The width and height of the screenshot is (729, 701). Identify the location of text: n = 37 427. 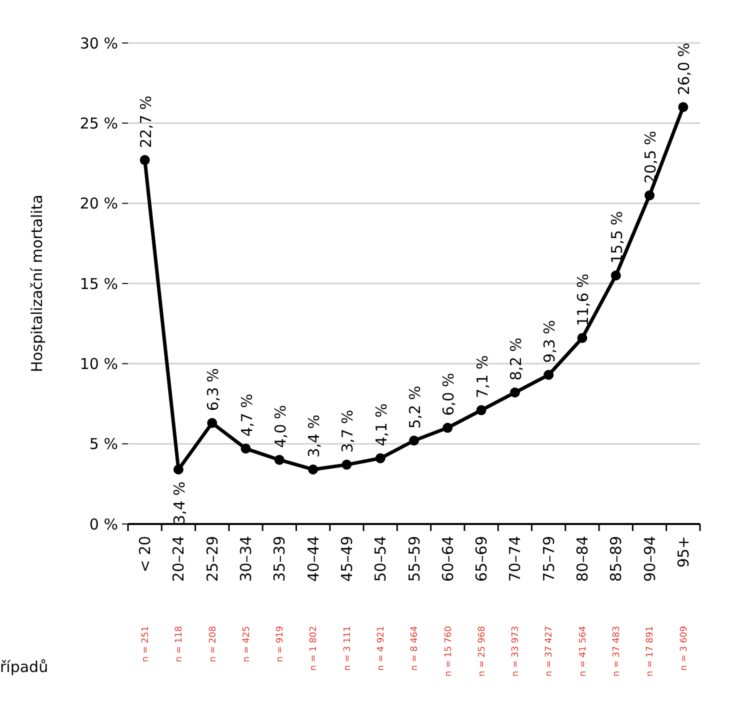
(549, 651).